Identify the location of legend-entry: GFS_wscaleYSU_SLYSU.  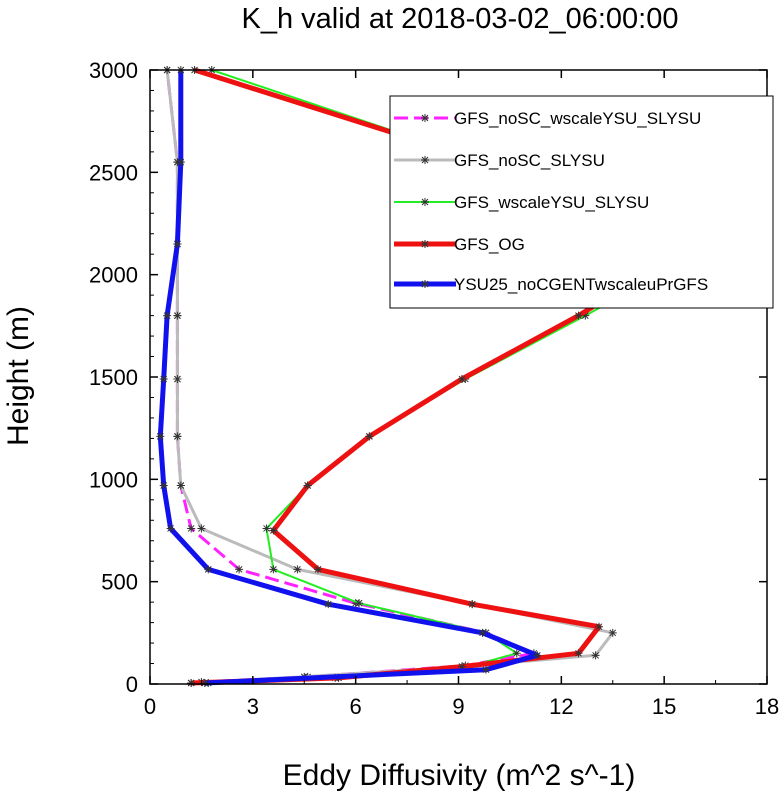
(521, 202).